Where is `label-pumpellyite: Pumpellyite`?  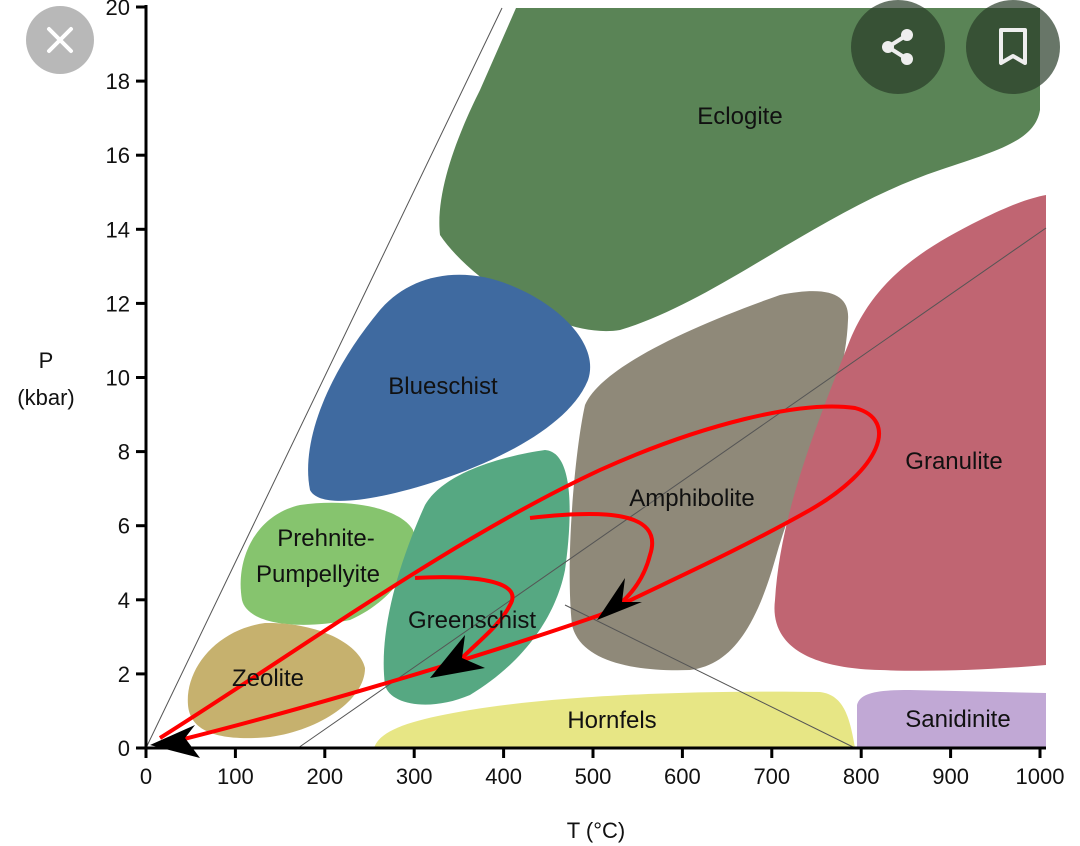 label-pumpellyite: Pumpellyite is located at coordinates (318, 574).